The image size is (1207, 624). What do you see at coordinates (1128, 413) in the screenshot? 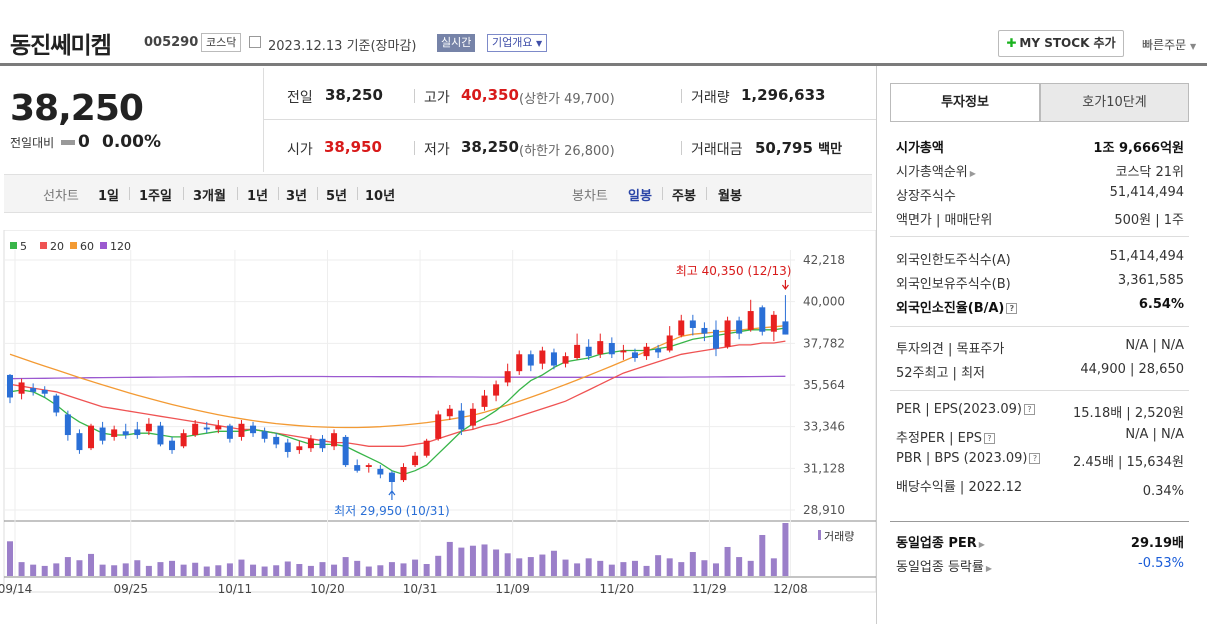
I see `info-value: 15.18배 | 2,520원` at bounding box center [1128, 413].